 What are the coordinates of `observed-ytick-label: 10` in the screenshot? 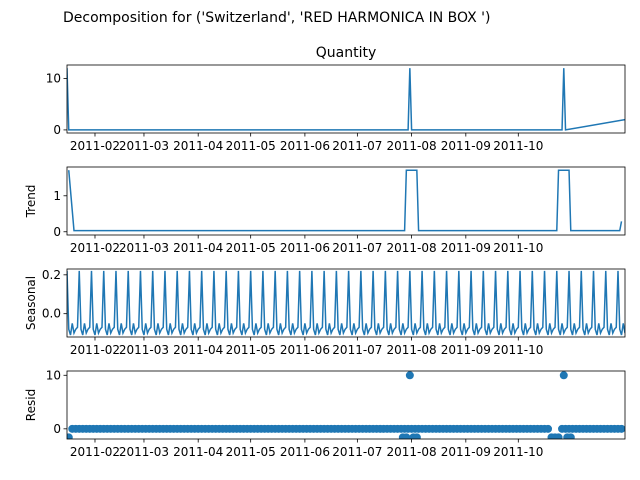 It's located at (53, 78).